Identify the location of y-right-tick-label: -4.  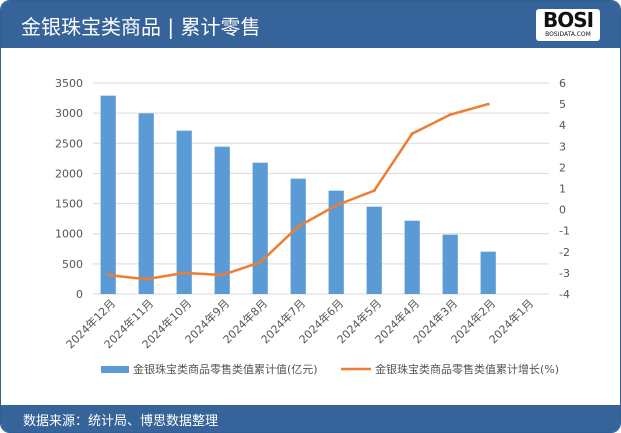
(564, 294).